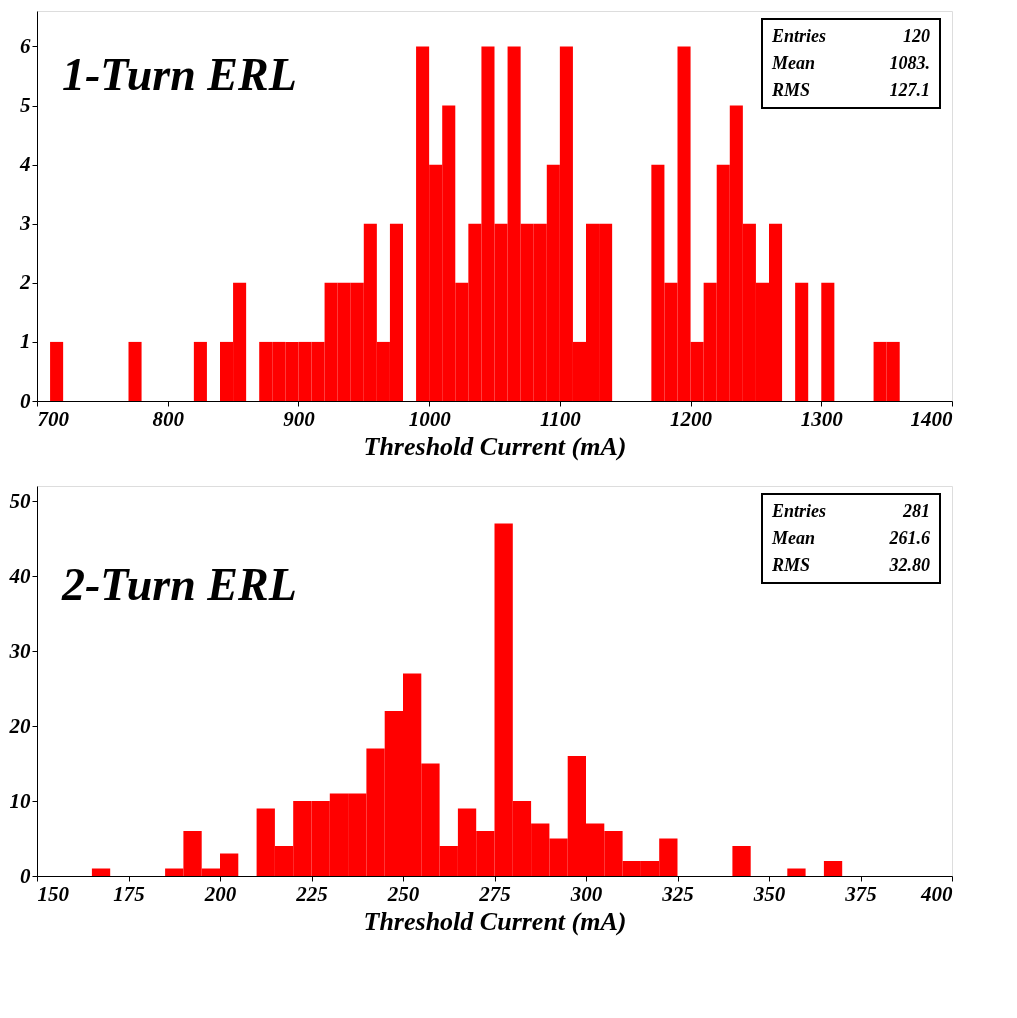  What do you see at coordinates (25, 341) in the screenshot?
I see `y-tick-label: 1` at bounding box center [25, 341].